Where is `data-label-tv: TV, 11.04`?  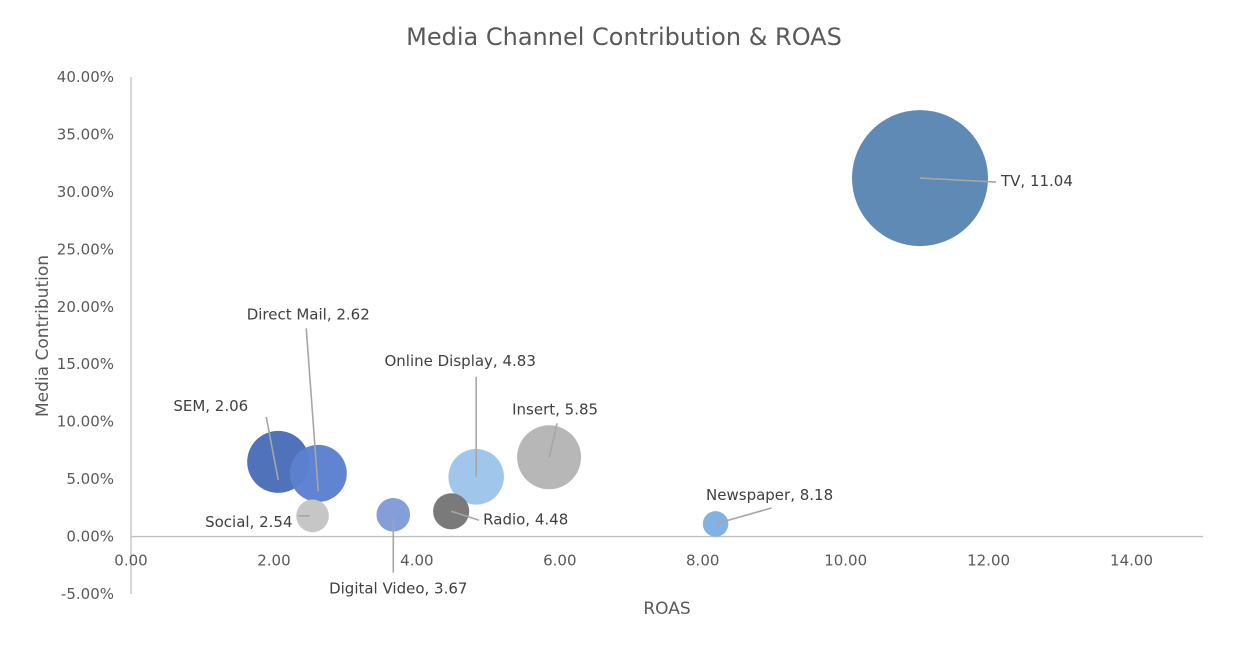 data-label-tv: TV, 11.04 is located at coordinates (1036, 181).